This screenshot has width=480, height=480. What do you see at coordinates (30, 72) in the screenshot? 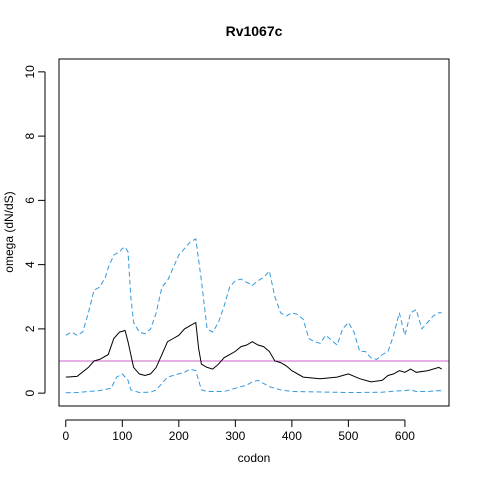
I see `y-tick-label: 10` at bounding box center [30, 72].